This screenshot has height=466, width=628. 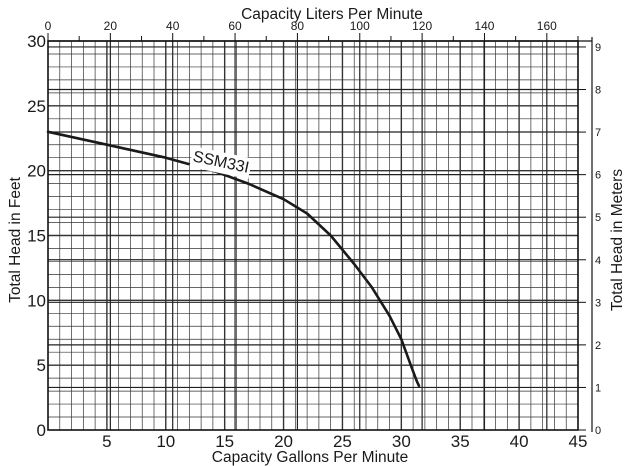 I want to click on y2-tick-label: 4, so click(x=598, y=261).